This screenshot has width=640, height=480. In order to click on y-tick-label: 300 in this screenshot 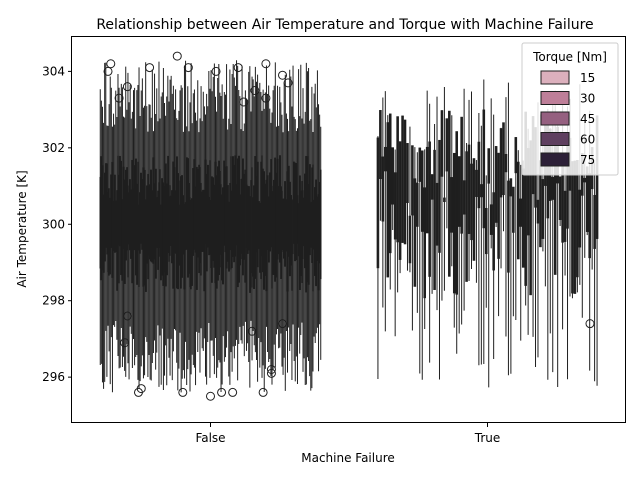, I will do `click(53, 224)`.